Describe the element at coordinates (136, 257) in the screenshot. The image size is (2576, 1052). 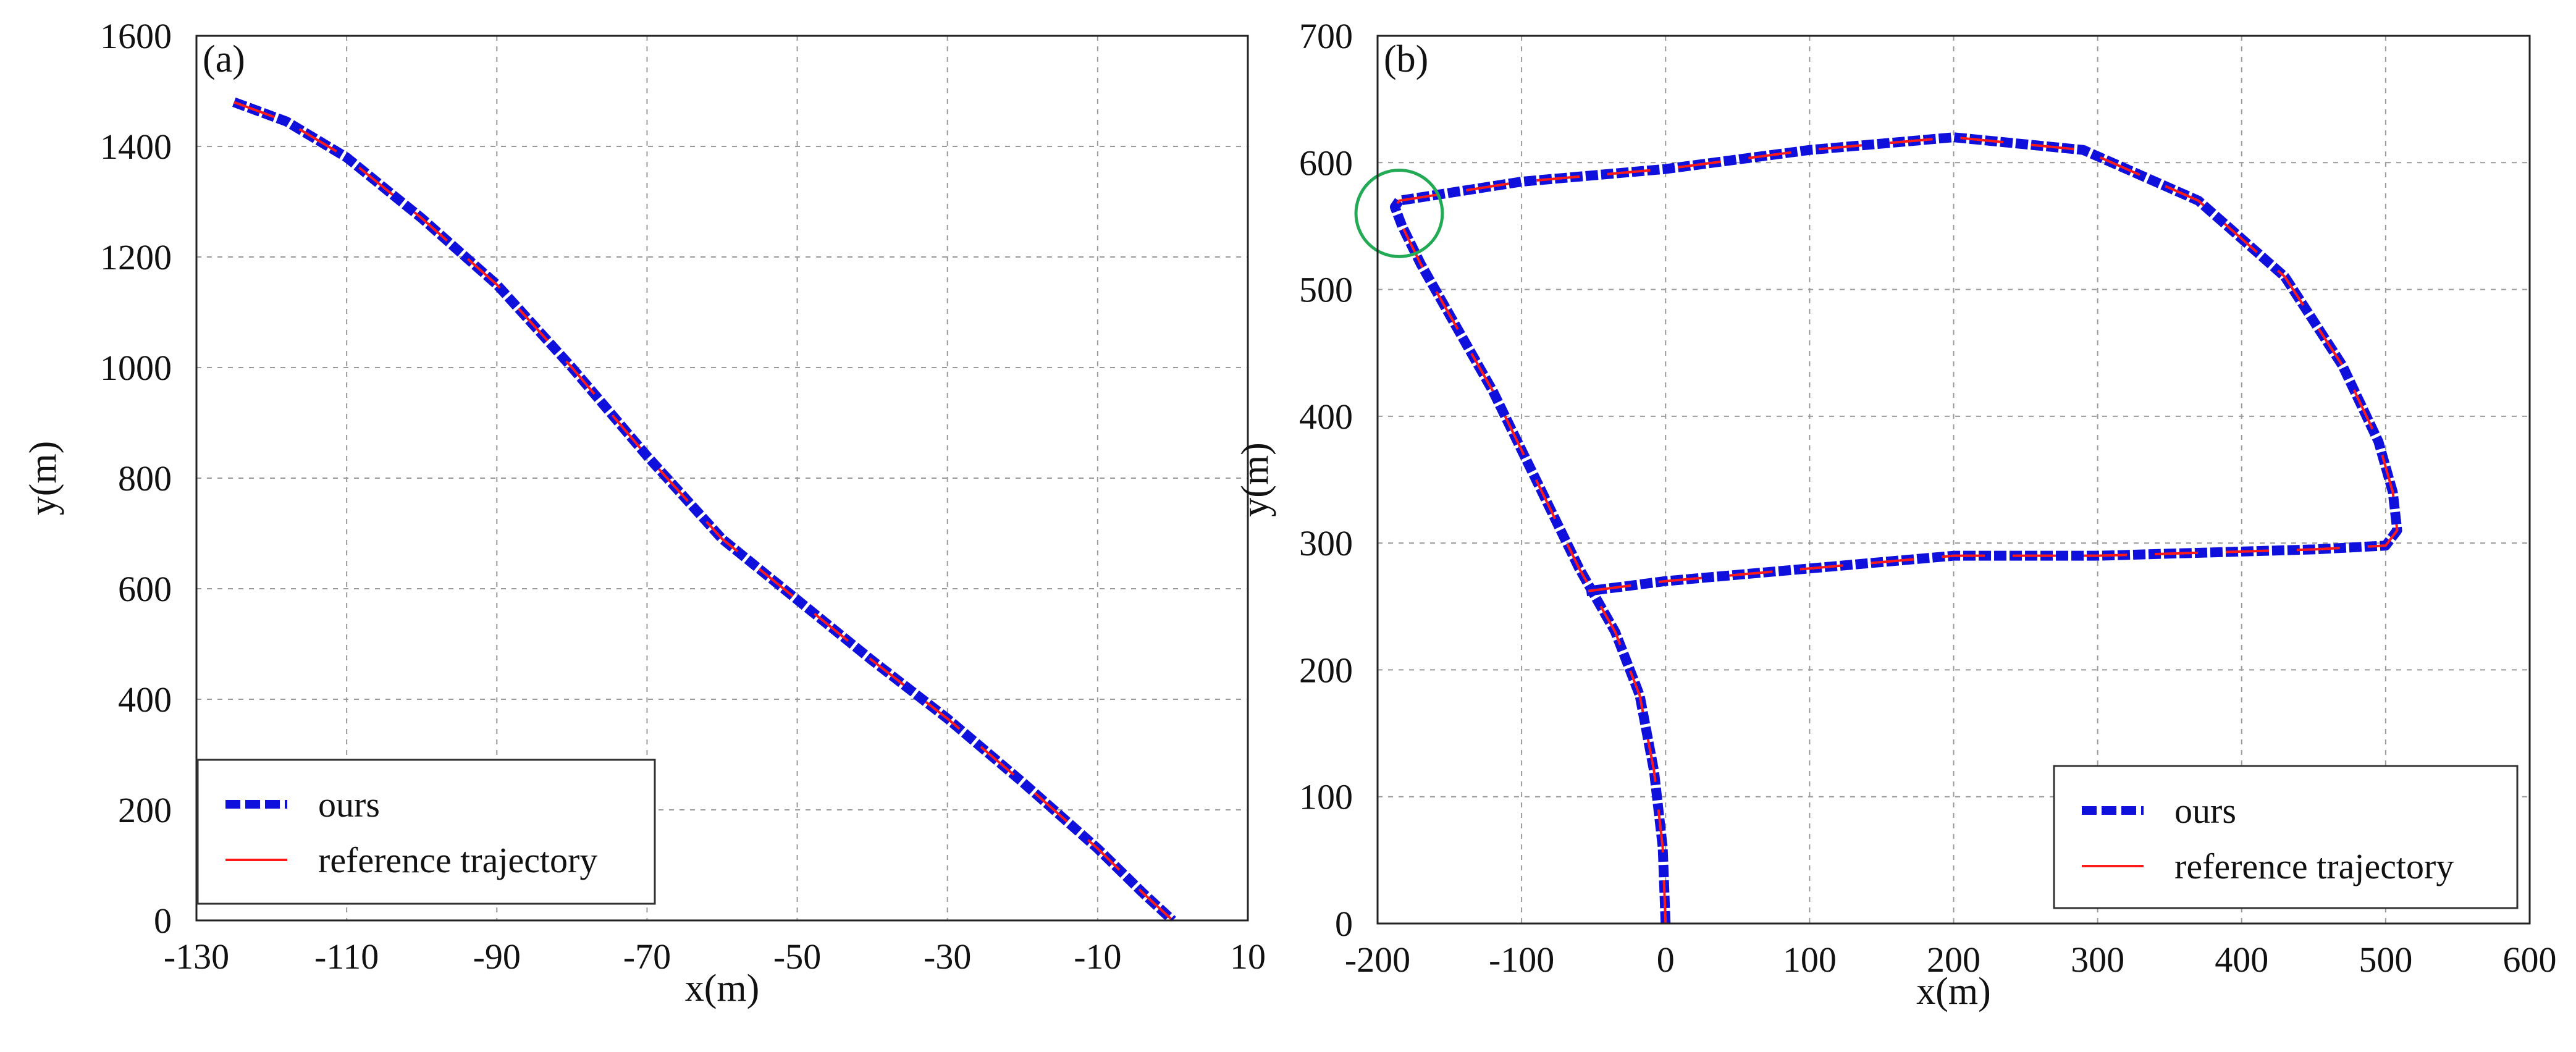
I see `y-tick-label: 1200` at that location.